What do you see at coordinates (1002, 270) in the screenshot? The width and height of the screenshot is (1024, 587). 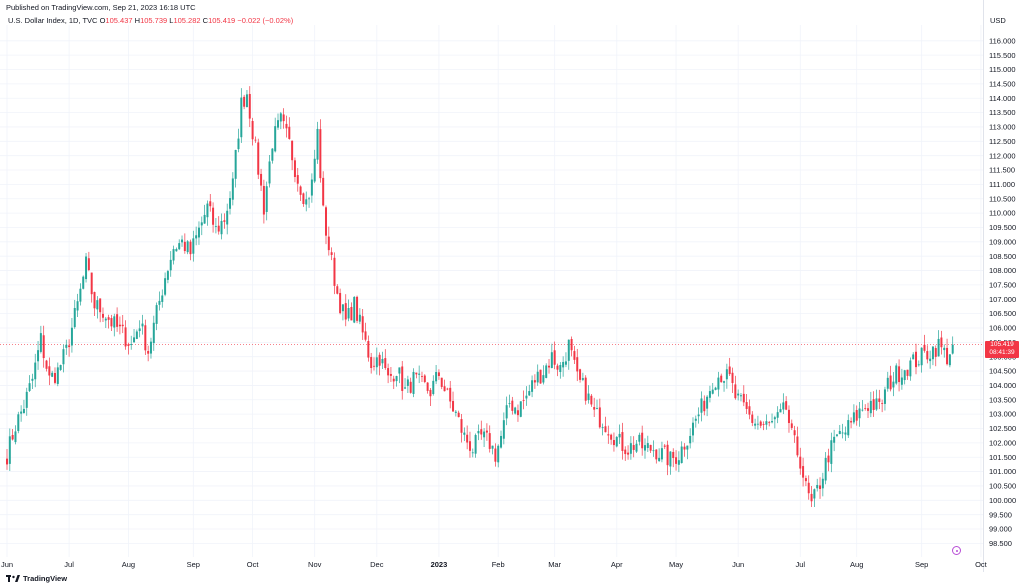 I see `y-tick-label: 108.000` at bounding box center [1002, 270].